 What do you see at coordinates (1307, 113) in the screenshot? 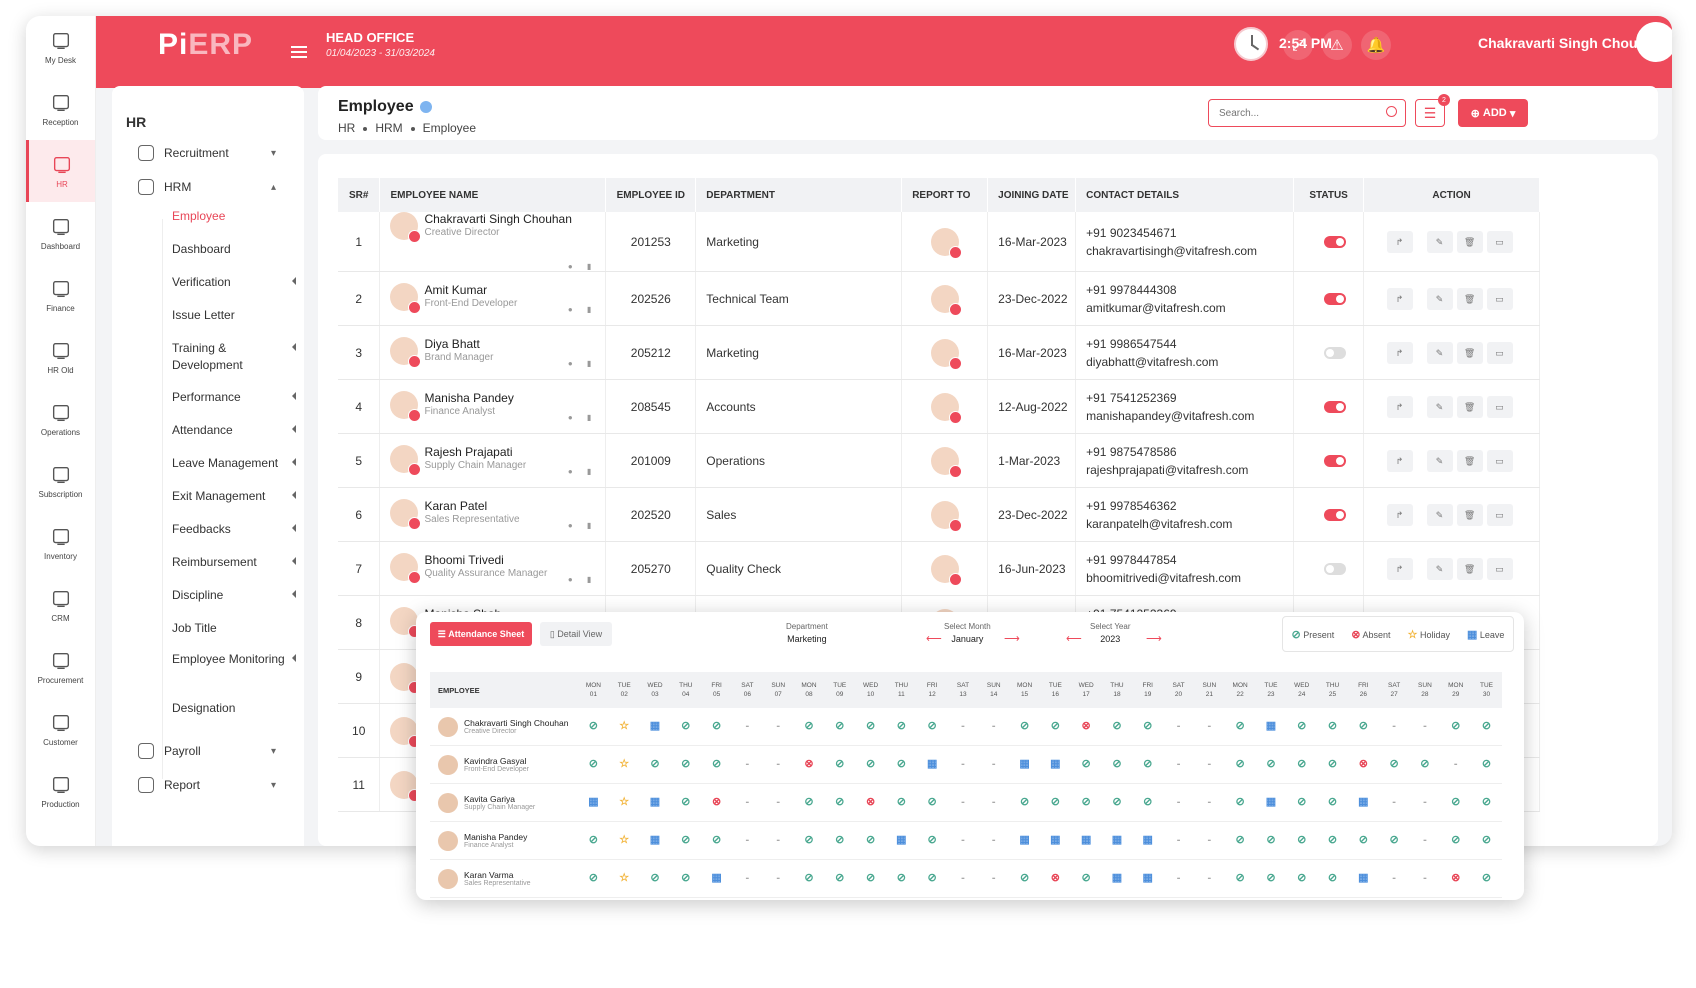
I see `search-input` at bounding box center [1307, 113].